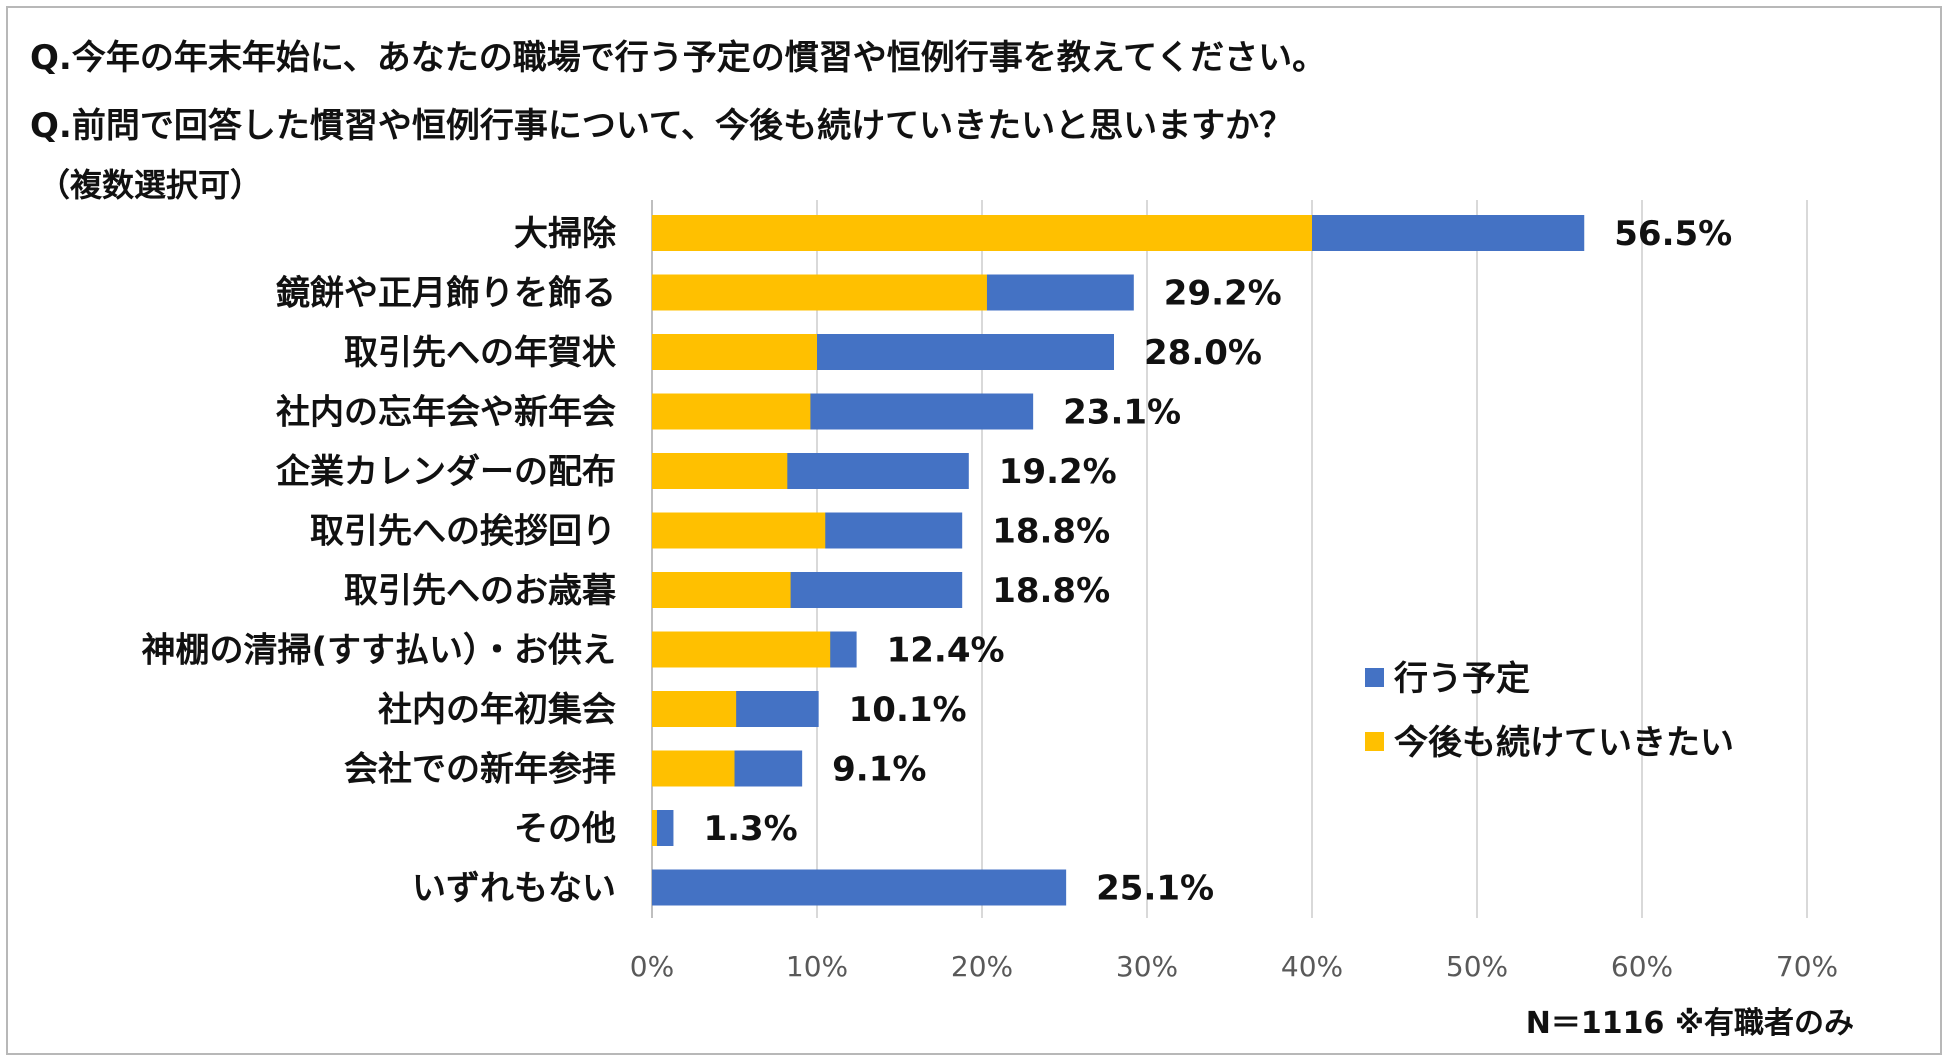 The width and height of the screenshot is (1950, 1063). Describe the element at coordinates (1807, 966) in the screenshot. I see `x-tick-label: 70%` at that location.